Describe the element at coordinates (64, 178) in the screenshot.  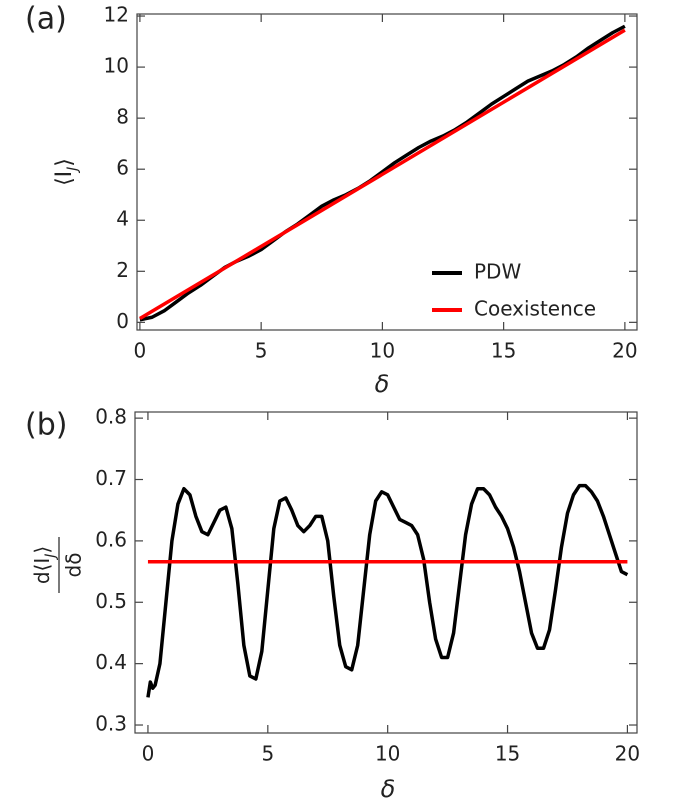
I see `label-part: ⟨I` at that location.